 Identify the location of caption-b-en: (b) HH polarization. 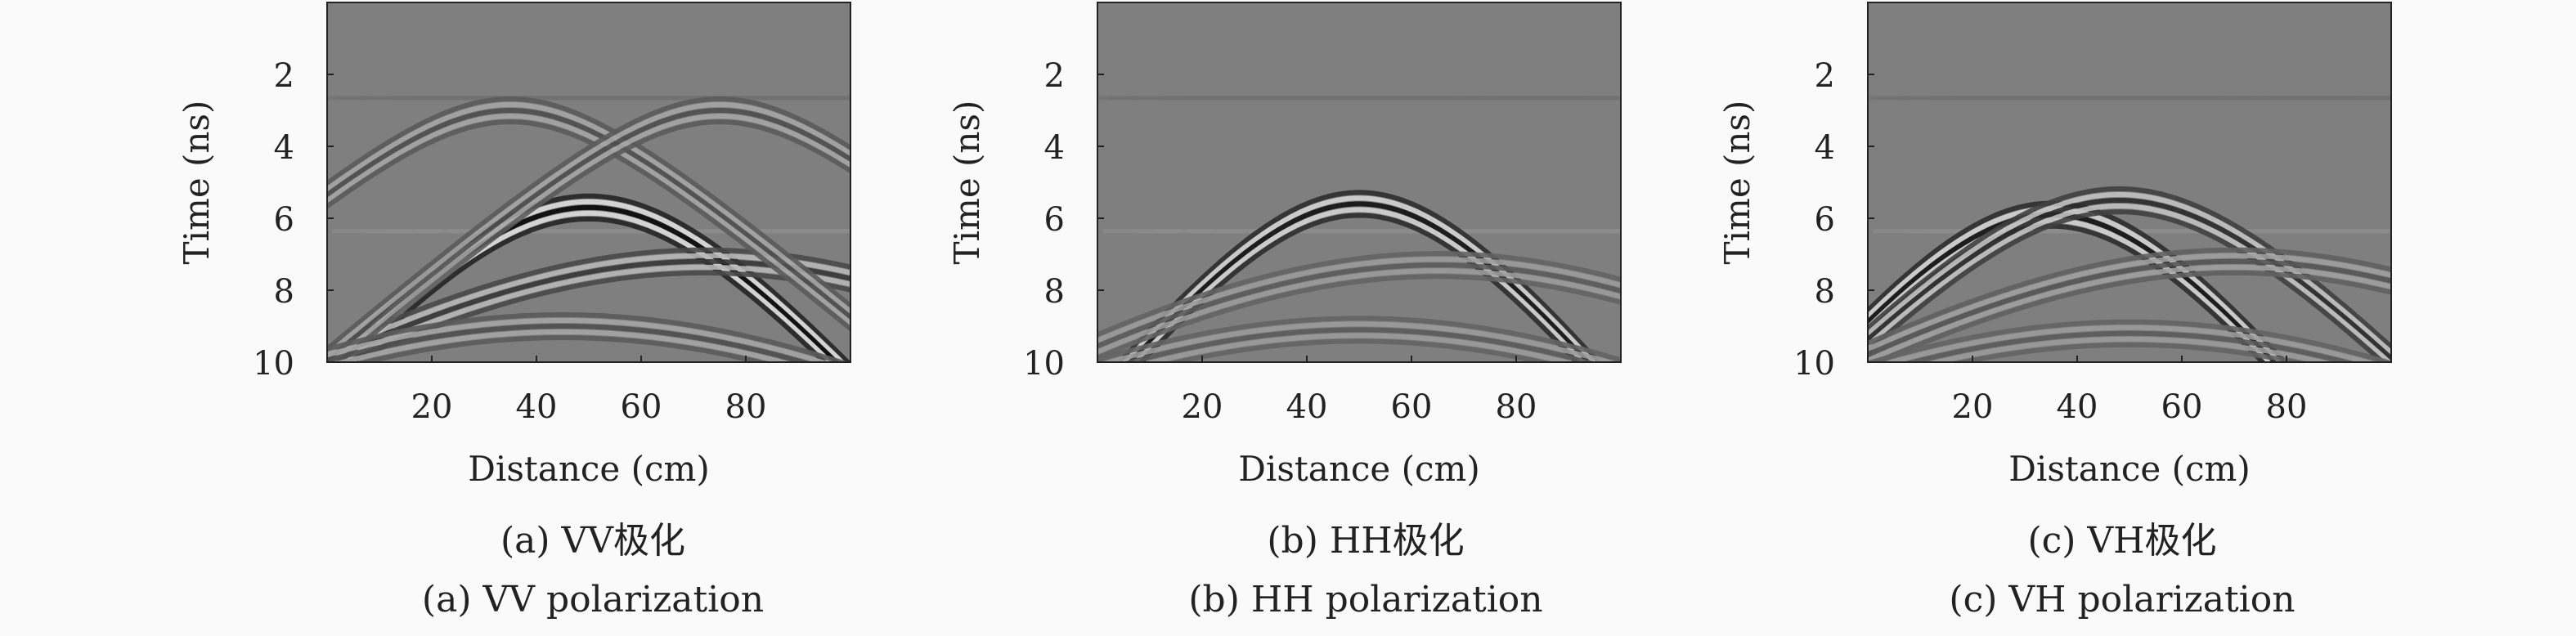
(1366, 599).